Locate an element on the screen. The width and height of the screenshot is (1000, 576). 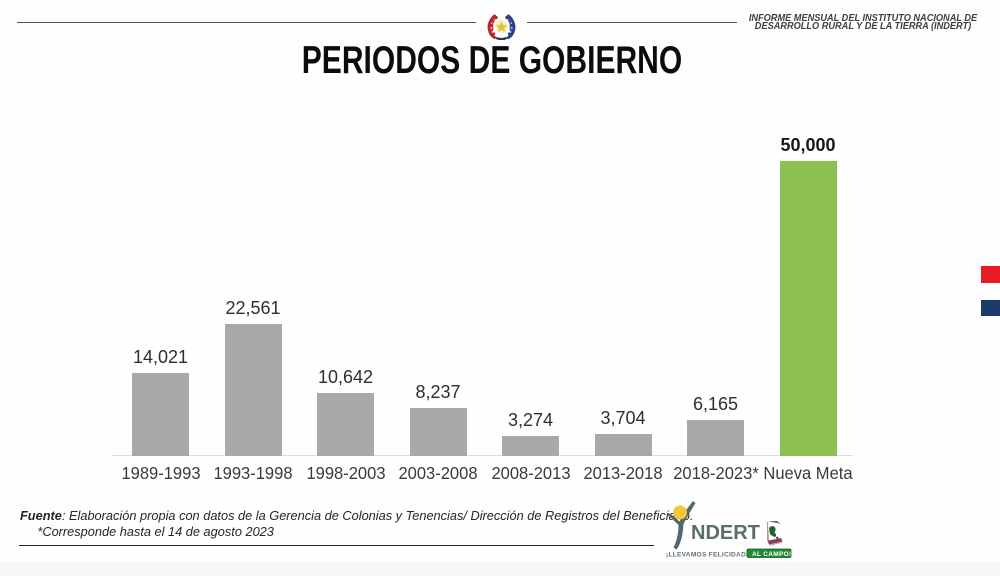
svg-text: ¡LLEVAMOS FELICIDAD is located at coordinates (706, 555).